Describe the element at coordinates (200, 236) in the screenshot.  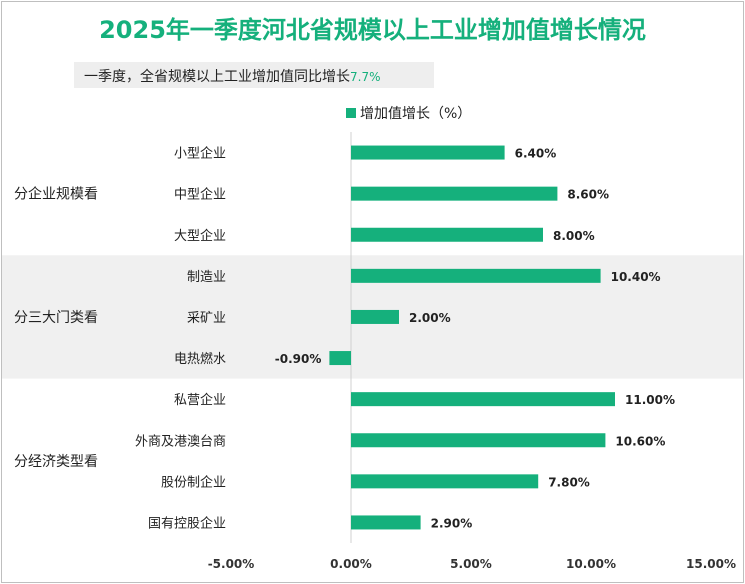
I see `category-label: 大型企业` at that location.